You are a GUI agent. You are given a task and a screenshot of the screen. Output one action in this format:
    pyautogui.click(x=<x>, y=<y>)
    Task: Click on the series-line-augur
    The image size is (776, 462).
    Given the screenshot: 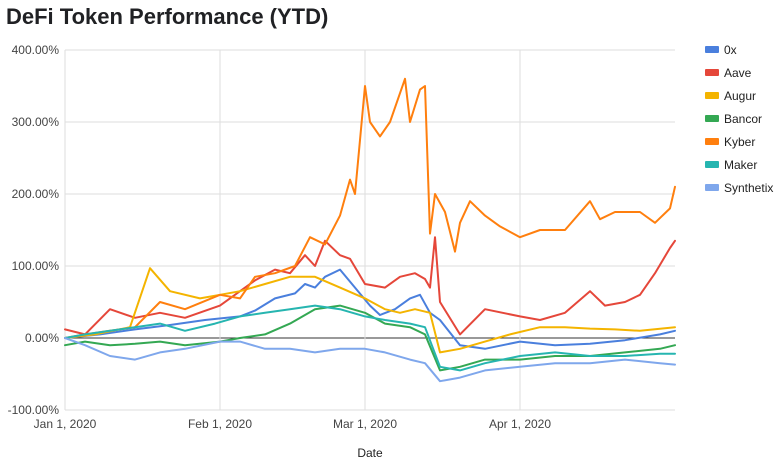 What is the action you would take?
    pyautogui.click(x=370, y=310)
    